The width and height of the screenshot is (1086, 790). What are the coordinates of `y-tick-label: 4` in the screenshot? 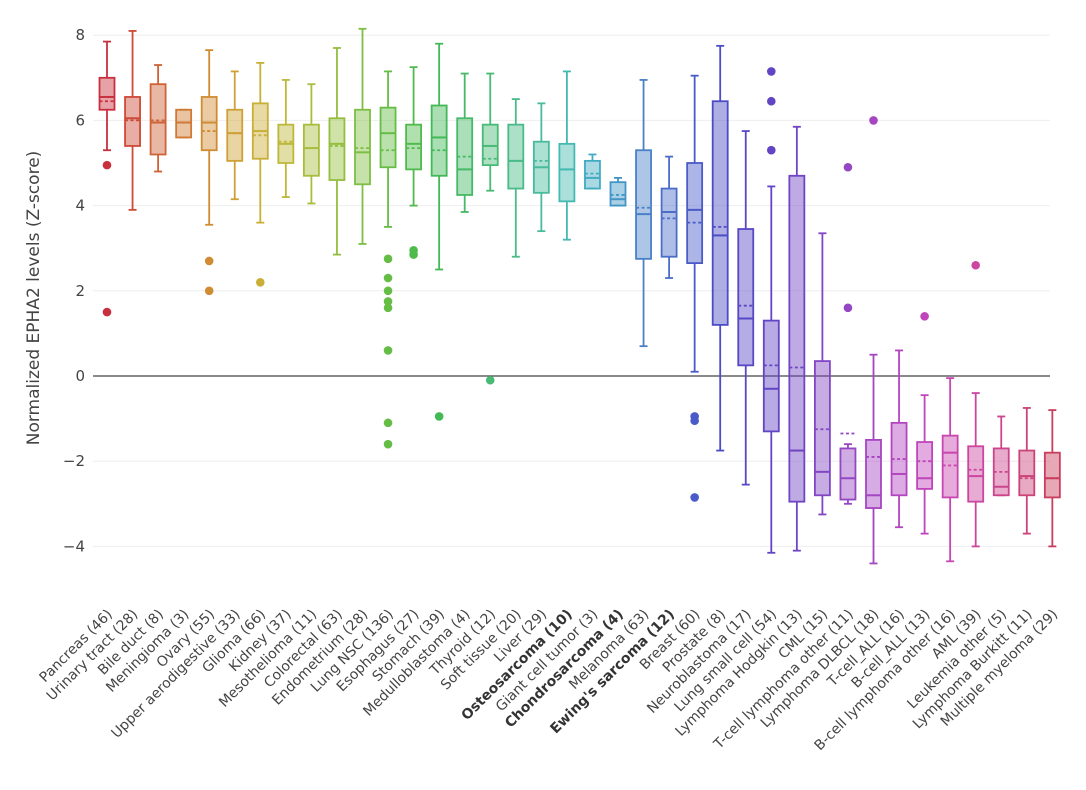 It's located at (80, 206).